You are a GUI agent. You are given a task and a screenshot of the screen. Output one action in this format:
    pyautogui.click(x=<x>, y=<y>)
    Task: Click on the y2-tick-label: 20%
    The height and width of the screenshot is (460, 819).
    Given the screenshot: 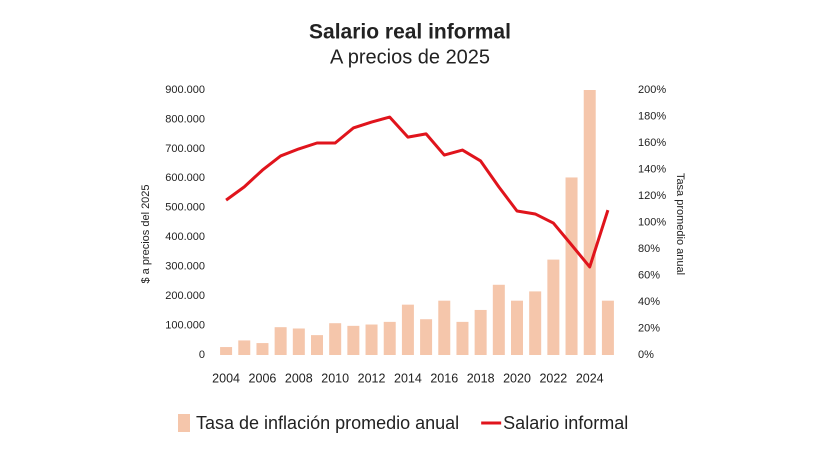 What is the action you would take?
    pyautogui.click(x=649, y=328)
    